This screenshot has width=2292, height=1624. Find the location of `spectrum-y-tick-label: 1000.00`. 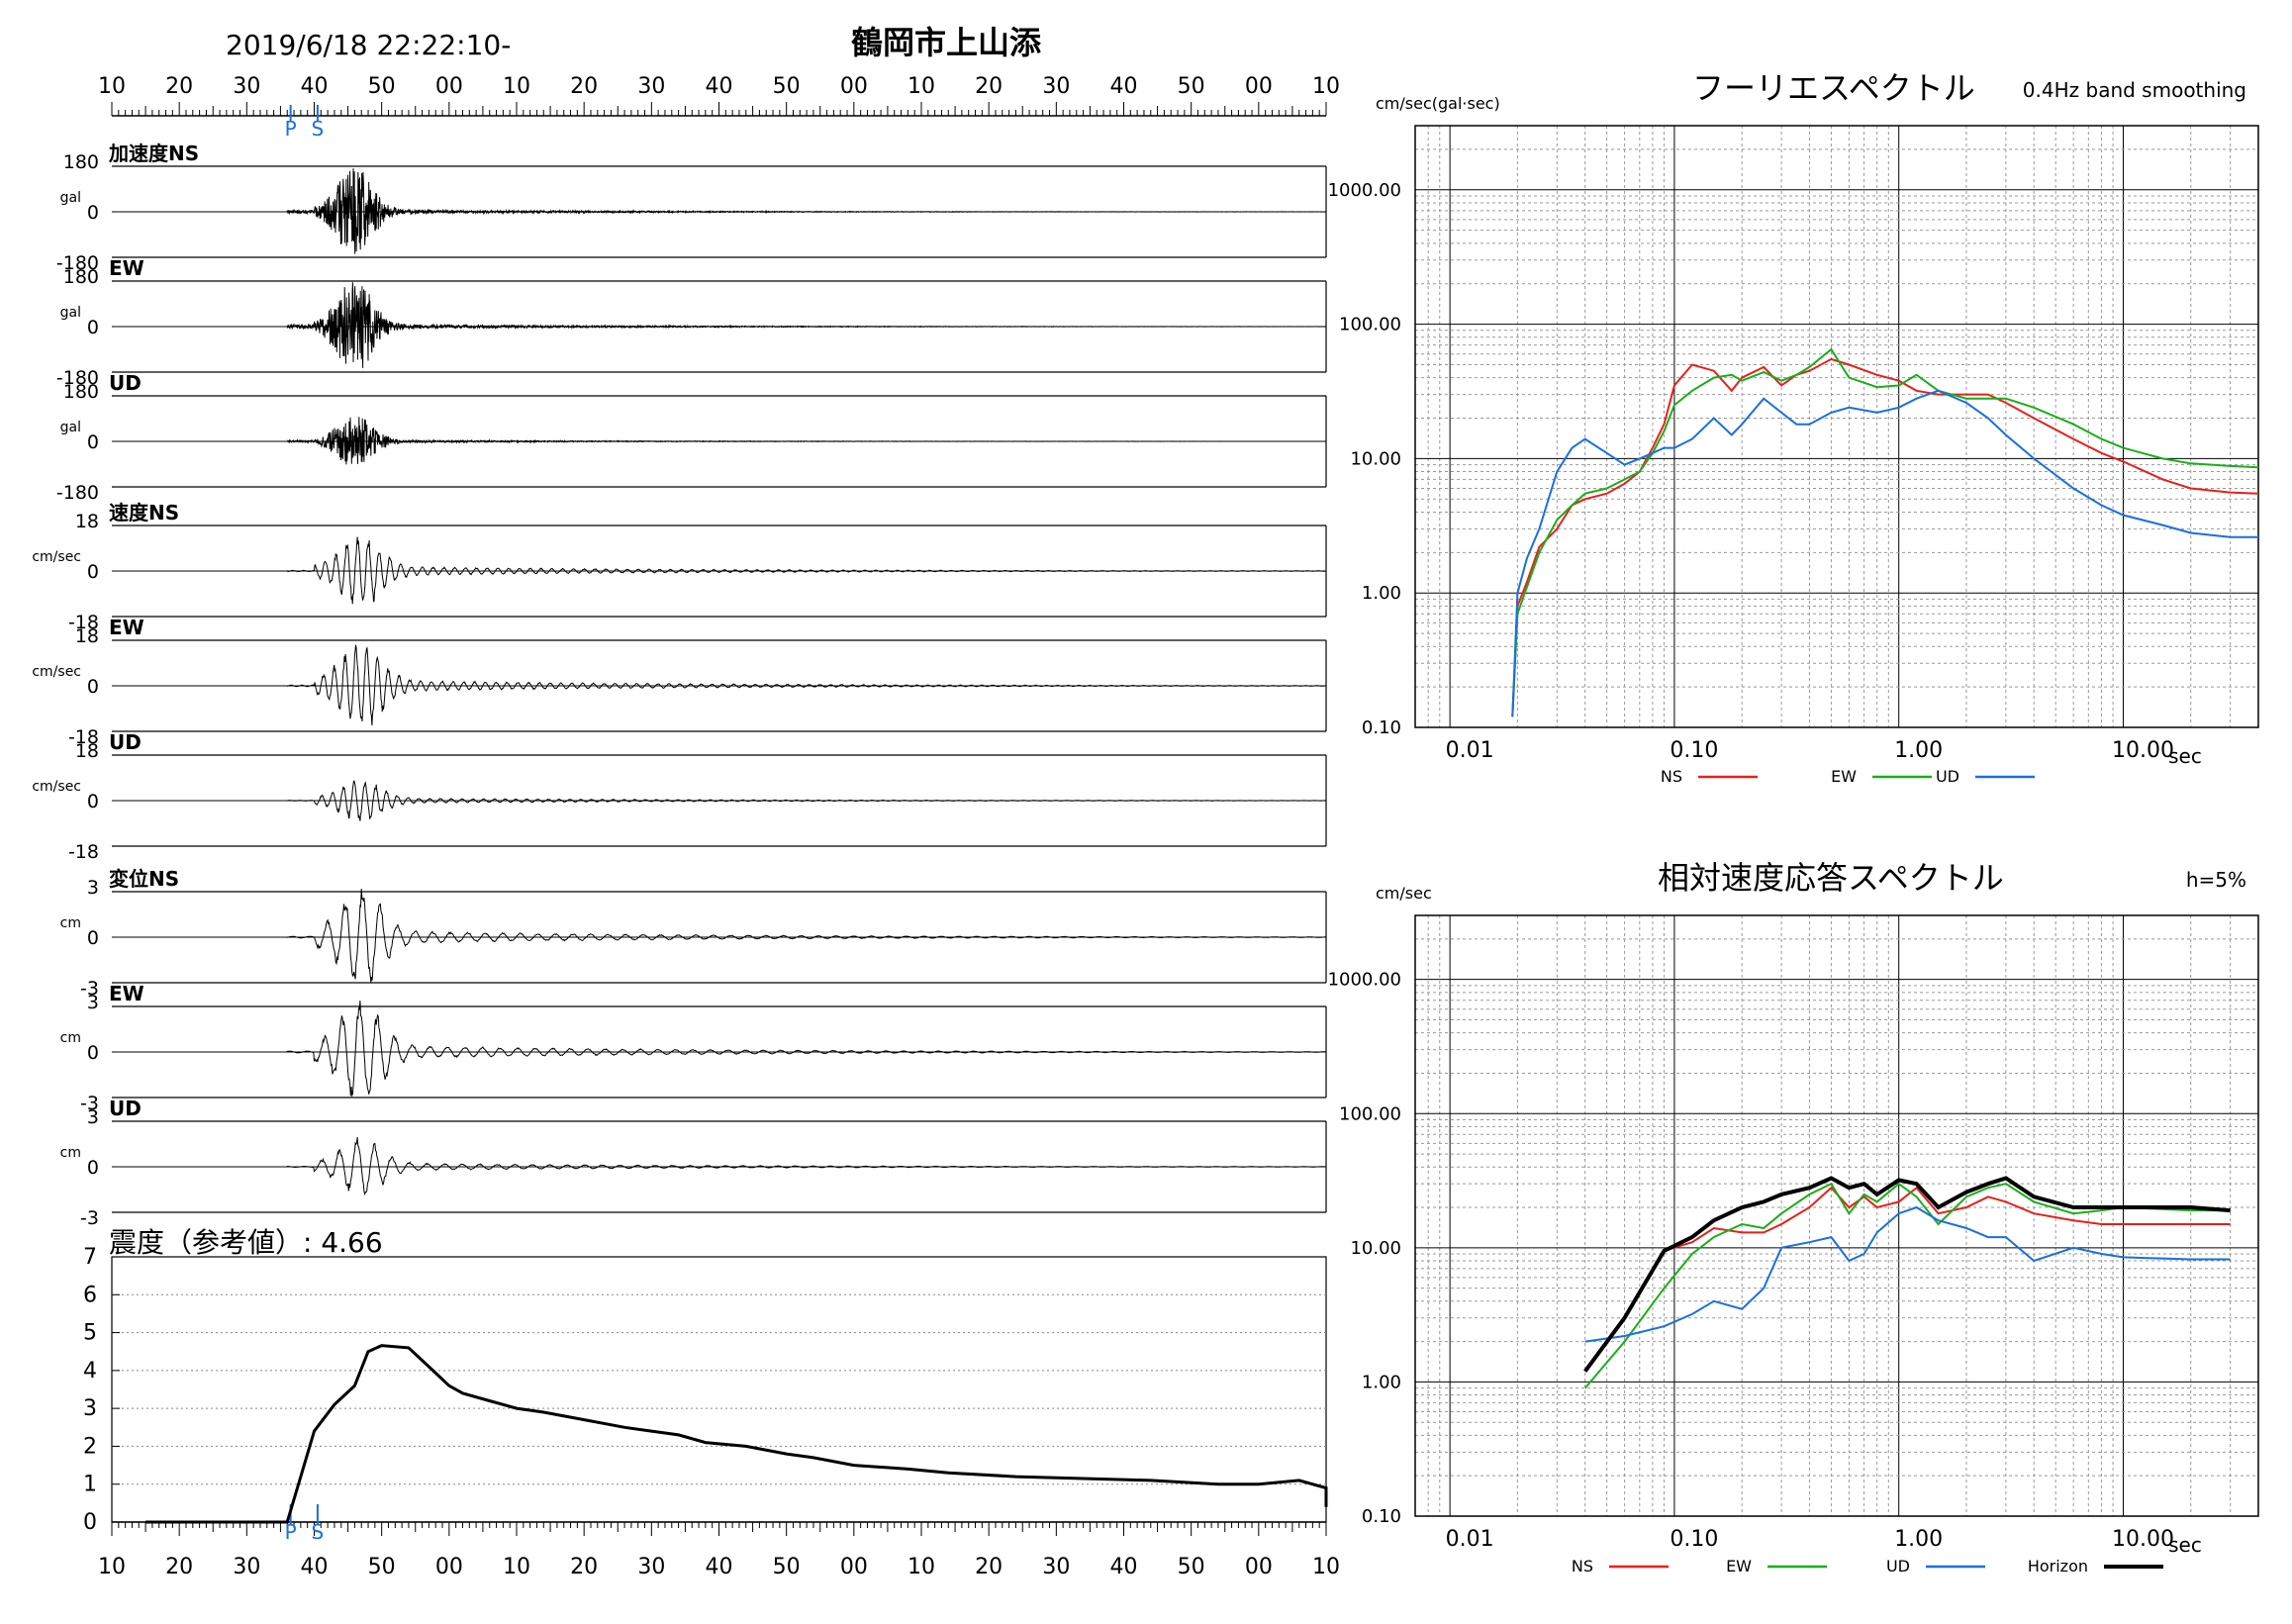

spectrum-y-tick-label: 1000.00 is located at coordinates (1364, 980).